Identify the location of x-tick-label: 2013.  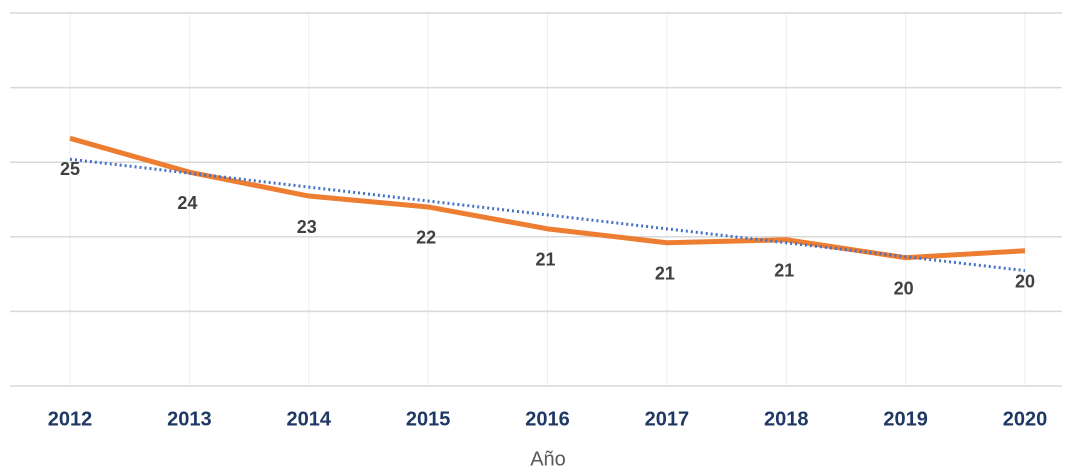
(189, 419).